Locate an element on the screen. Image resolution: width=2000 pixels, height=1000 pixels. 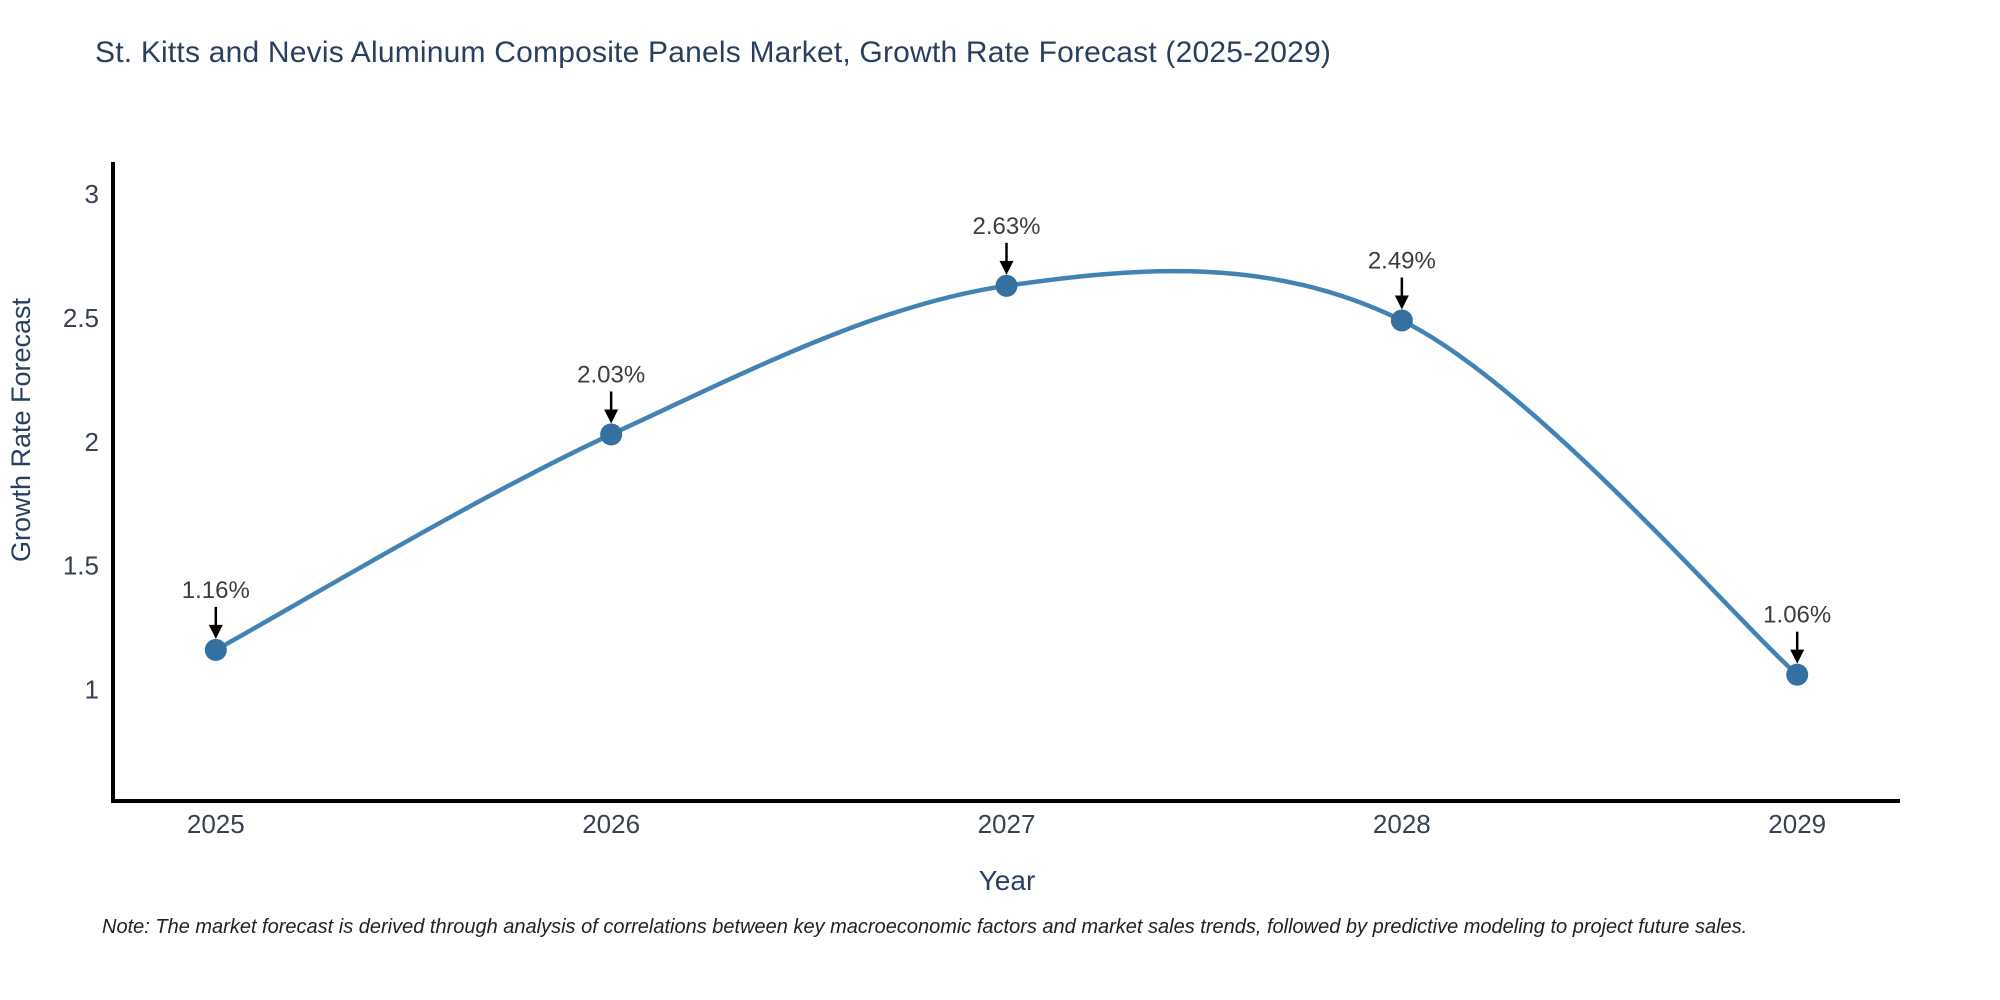
x-tick-label: 2025 is located at coordinates (216, 824).